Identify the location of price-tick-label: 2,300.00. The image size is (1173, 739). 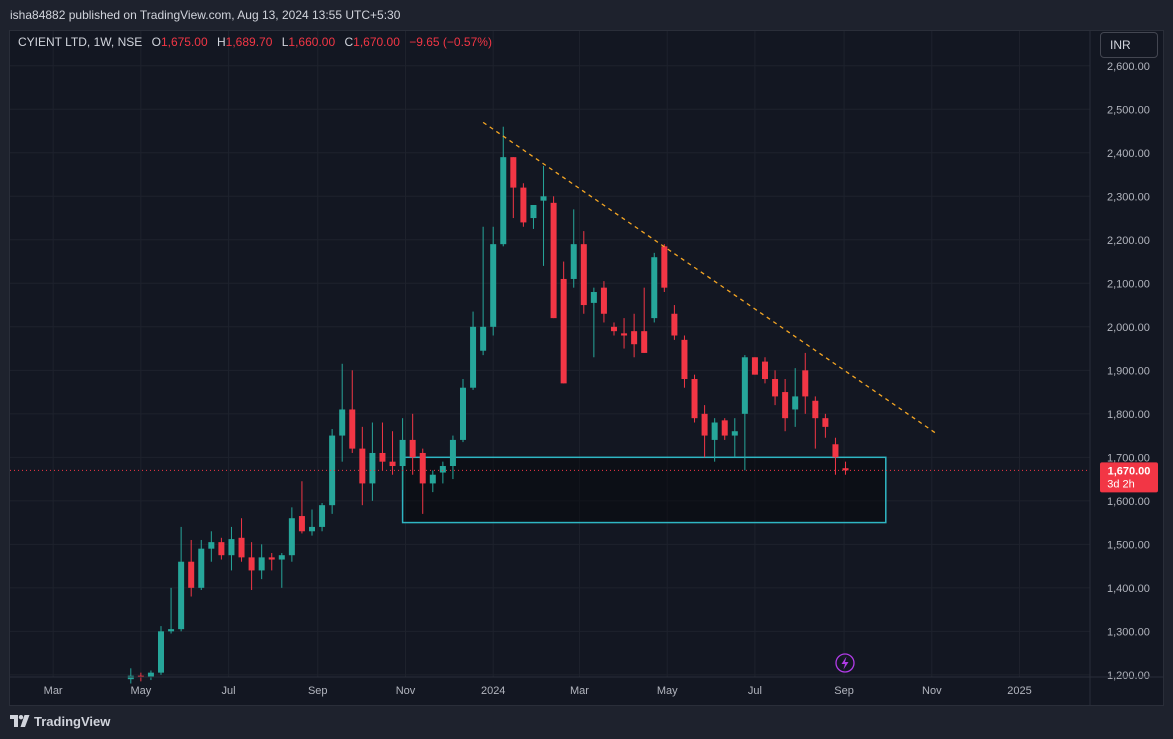
(1128, 197).